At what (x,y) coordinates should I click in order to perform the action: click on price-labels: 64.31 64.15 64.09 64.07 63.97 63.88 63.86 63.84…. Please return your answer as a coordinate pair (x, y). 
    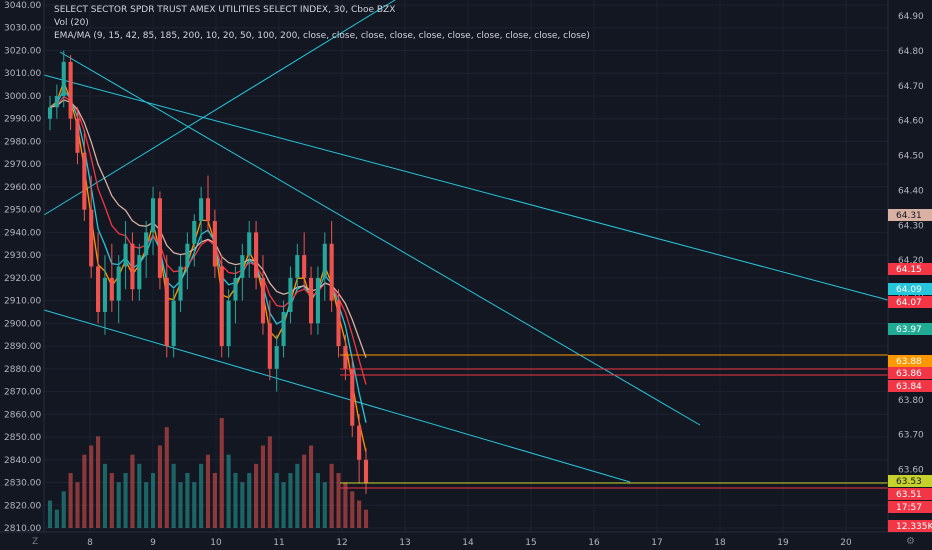
    Looking at the image, I should click on (910, 370).